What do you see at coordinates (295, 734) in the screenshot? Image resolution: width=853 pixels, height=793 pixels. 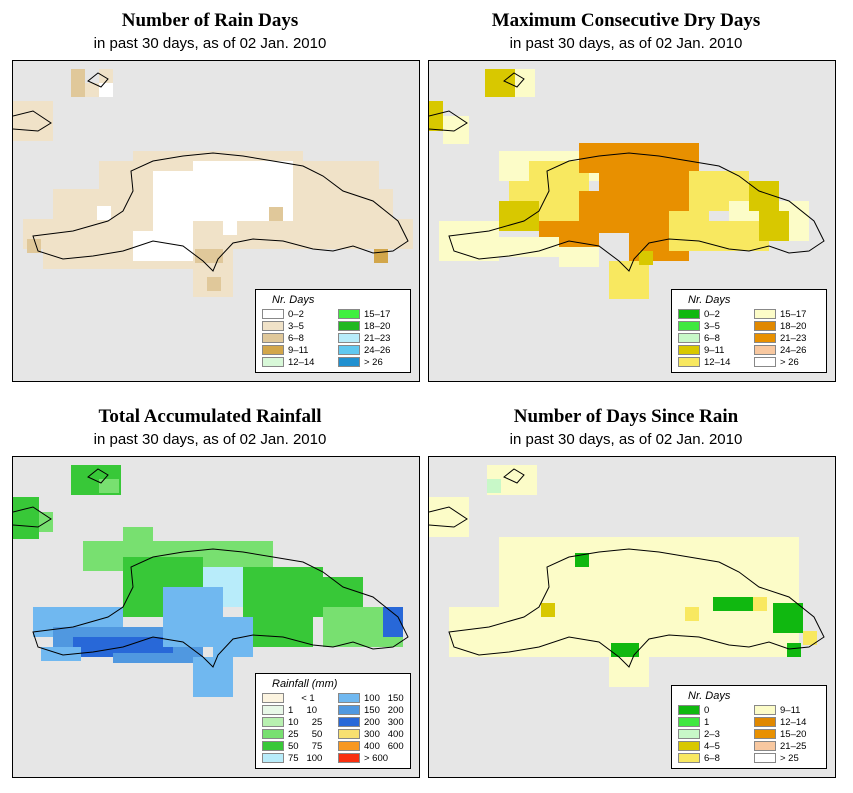 I see `legend-item: 25 50` at bounding box center [295, 734].